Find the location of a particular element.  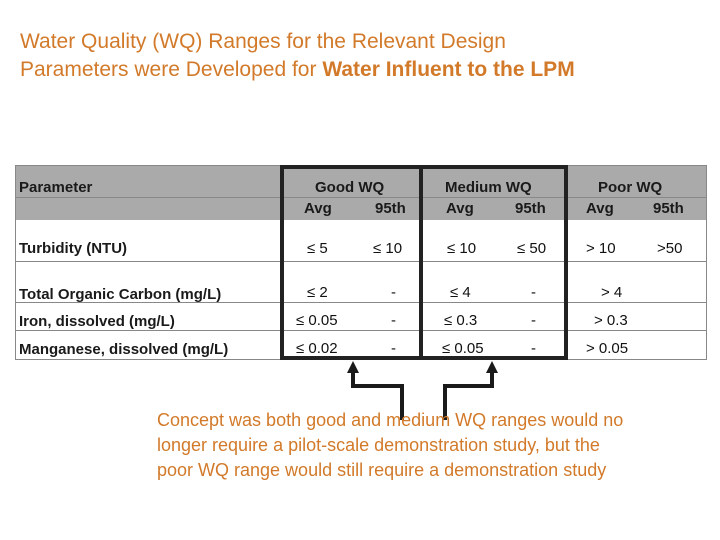

header-poor-avg: Avg is located at coordinates (600, 208).